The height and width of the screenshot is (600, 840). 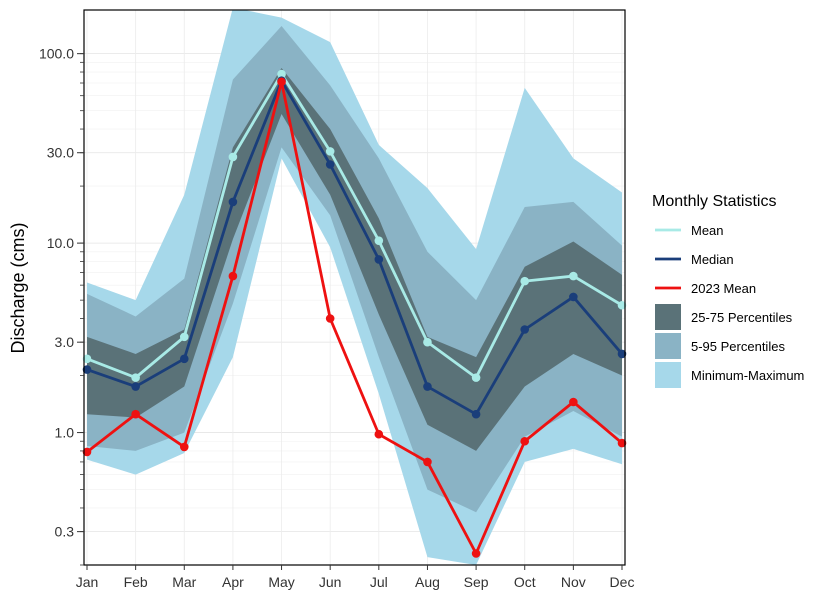 What do you see at coordinates (281, 582) in the screenshot?
I see `x-tick-label: May` at bounding box center [281, 582].